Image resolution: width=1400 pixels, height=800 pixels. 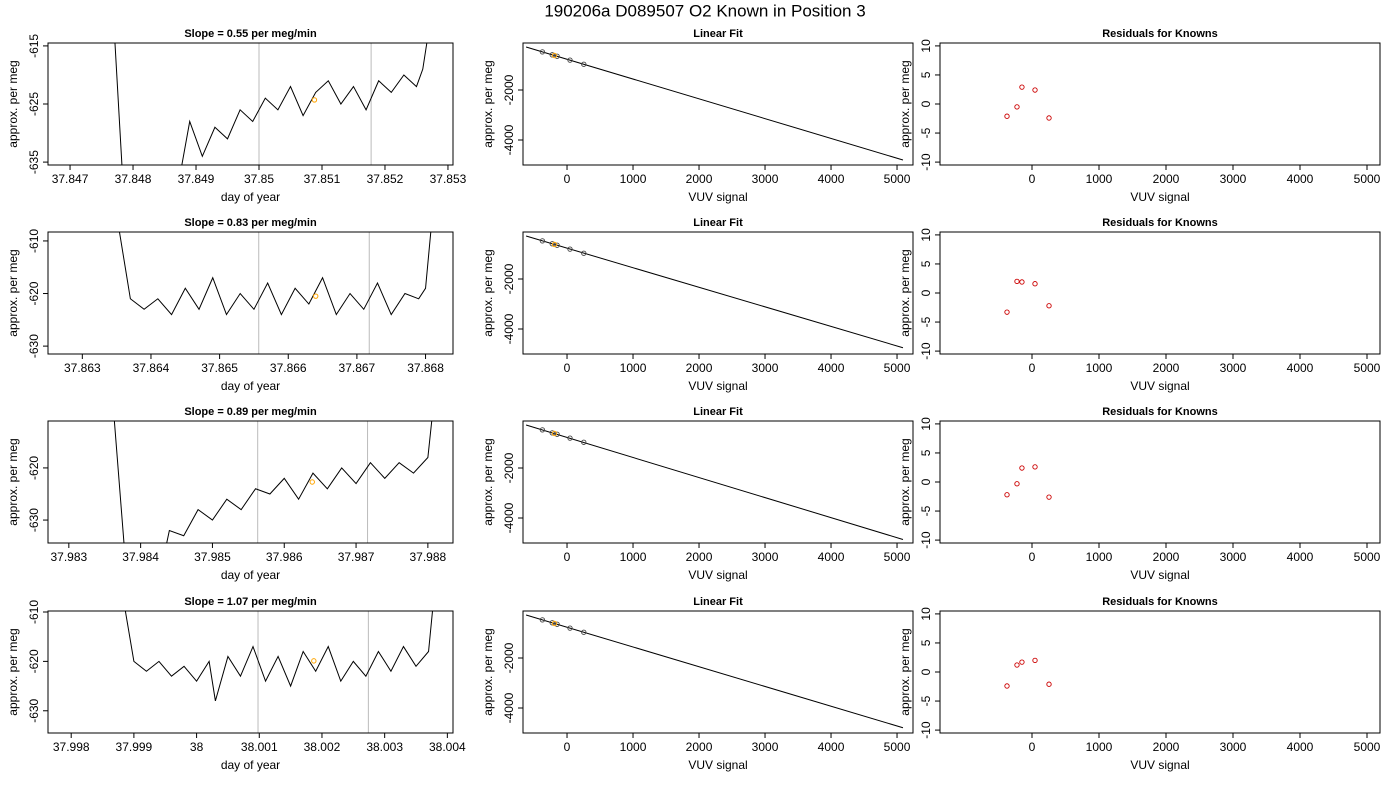 I want to click on y-tick-label: -630, so click(x=34, y=710).